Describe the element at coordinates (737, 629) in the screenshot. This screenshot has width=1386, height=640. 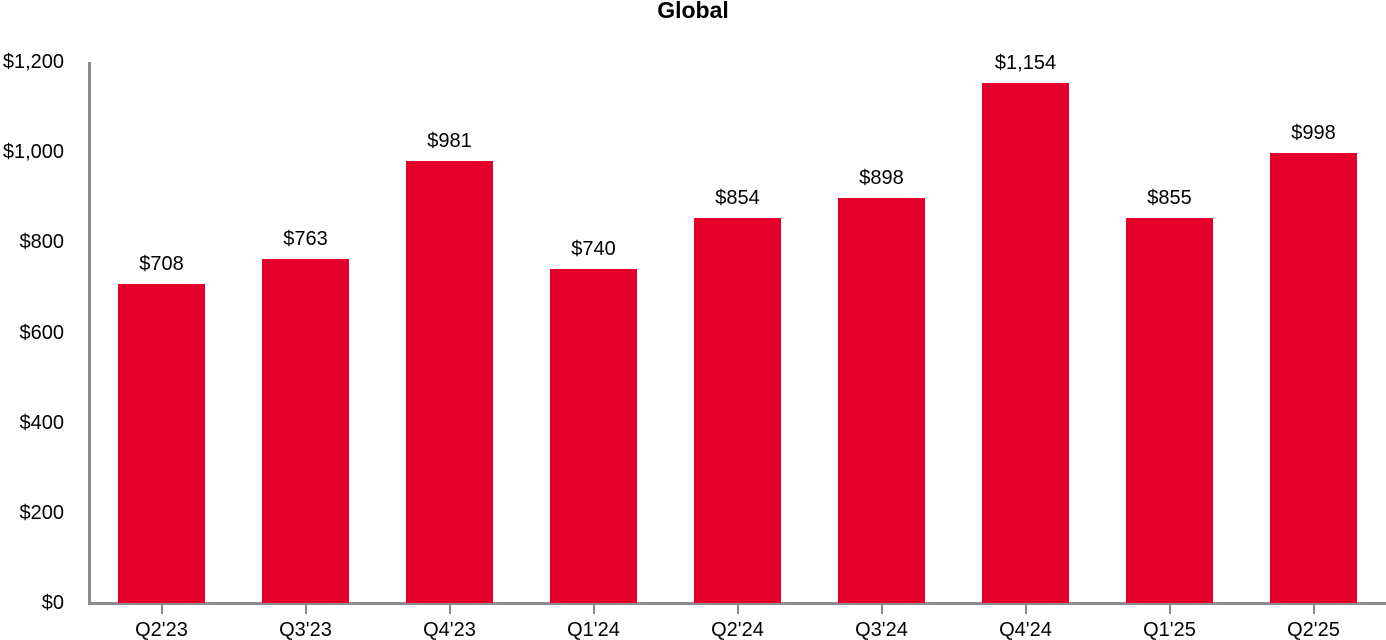
I see `x-axis-tick-label: Q2'24` at that location.